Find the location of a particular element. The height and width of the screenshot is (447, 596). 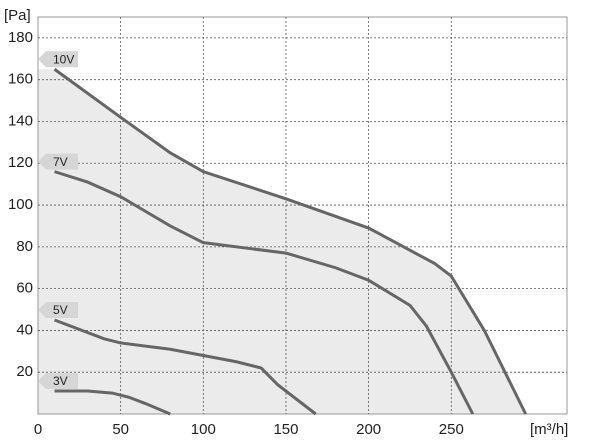

x-tick-label: 0 is located at coordinates (38, 429).